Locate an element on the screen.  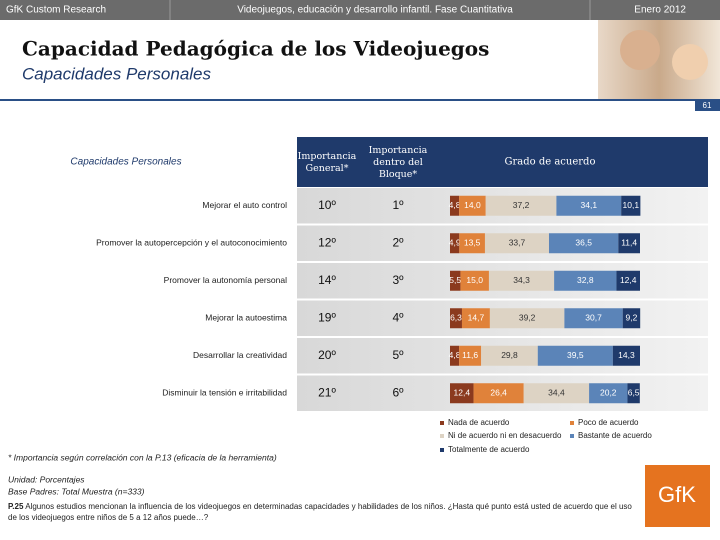
value-label: 30,7 is located at coordinates (593, 318).